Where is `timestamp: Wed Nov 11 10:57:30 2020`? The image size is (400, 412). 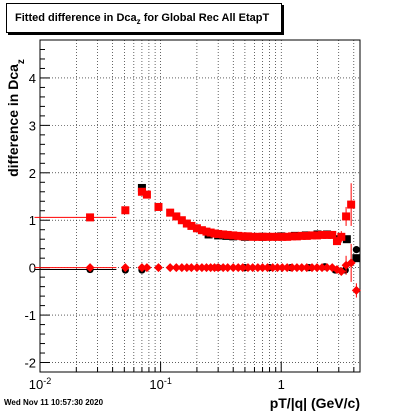 timestamp: Wed Nov 11 10:57:30 2020 is located at coordinates (54, 402).